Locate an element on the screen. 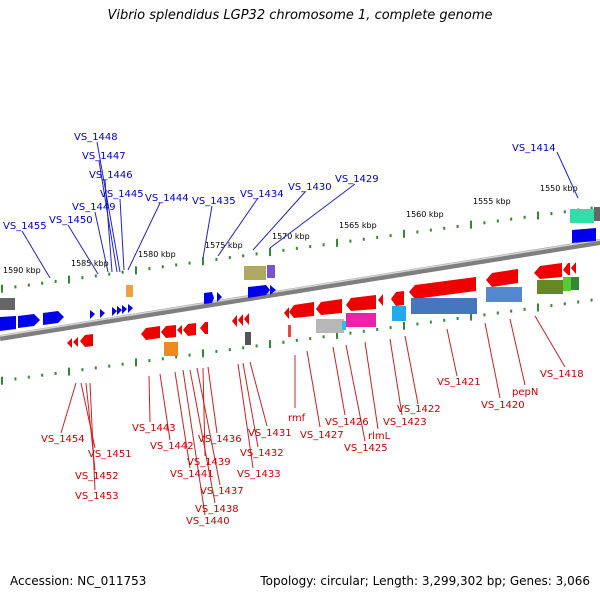 The image size is (600, 600). gene-label: VS_1431 is located at coordinates (270, 433).